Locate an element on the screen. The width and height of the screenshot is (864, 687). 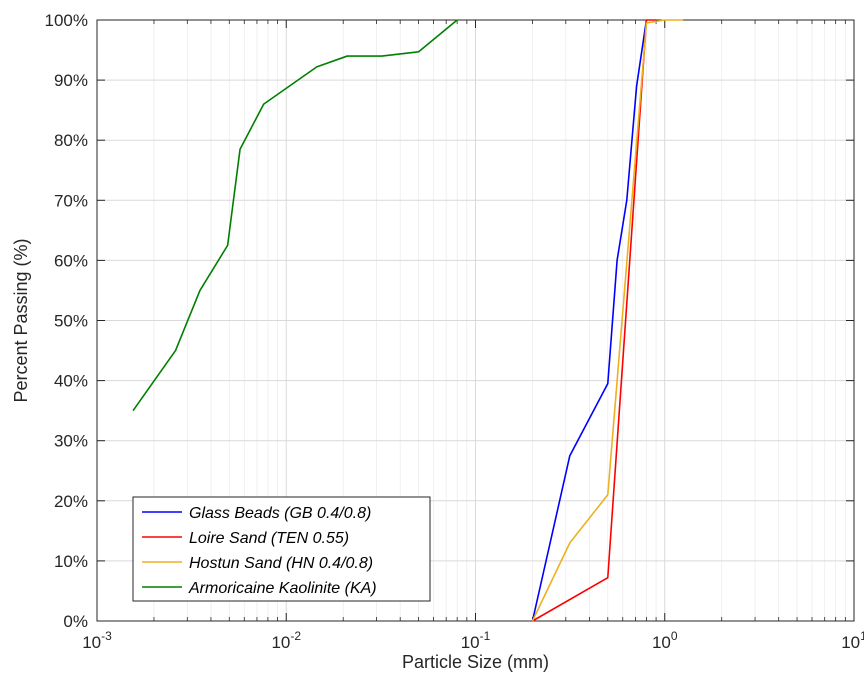
legend-label: Glass Beads (GB 0.4/0.8) is located at coordinates (280, 513).